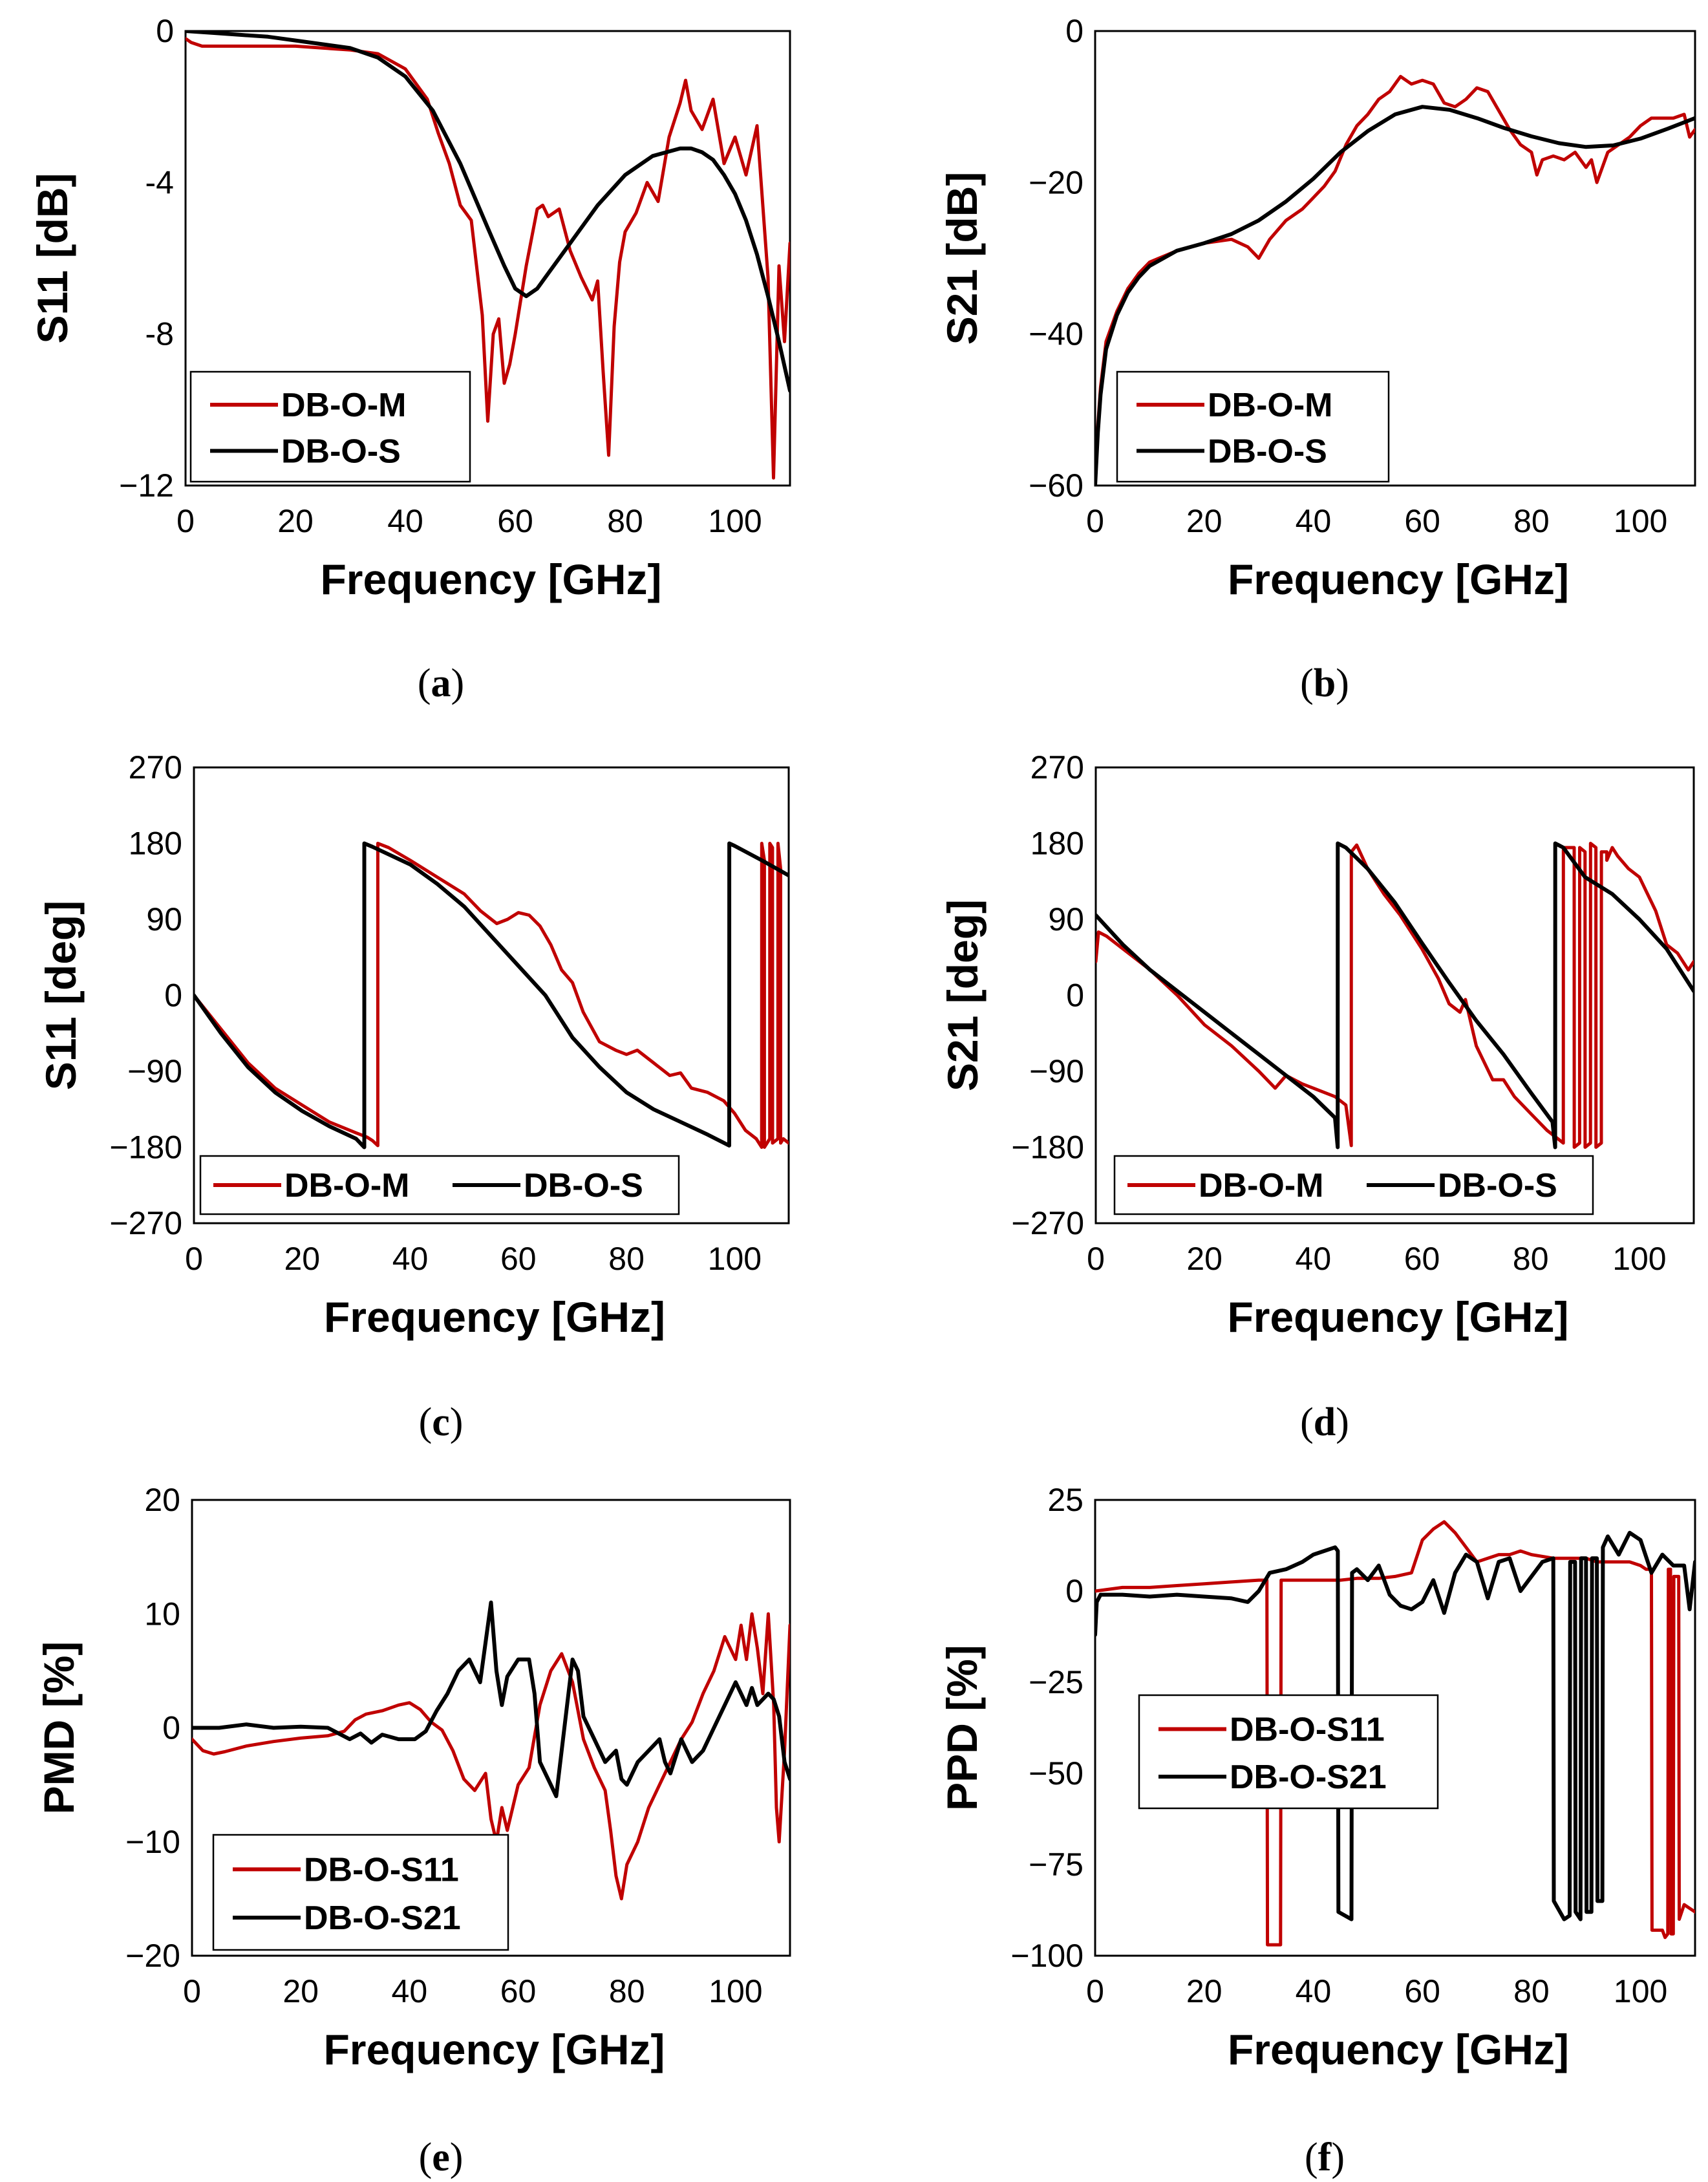 The height and width of the screenshot is (2182, 1708). I want to click on y-axis-title: S21 [deg], so click(963, 995).